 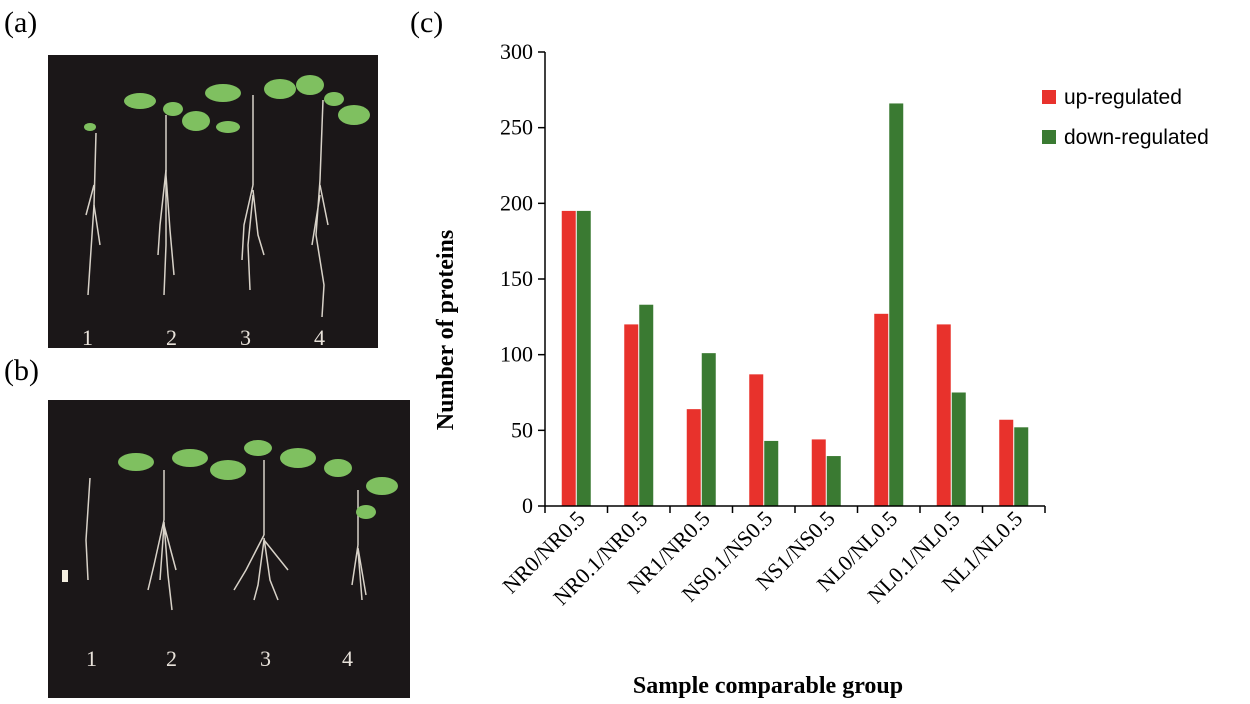 What do you see at coordinates (516, 202) in the screenshot?
I see `y-tick-label-4: 200` at bounding box center [516, 202].